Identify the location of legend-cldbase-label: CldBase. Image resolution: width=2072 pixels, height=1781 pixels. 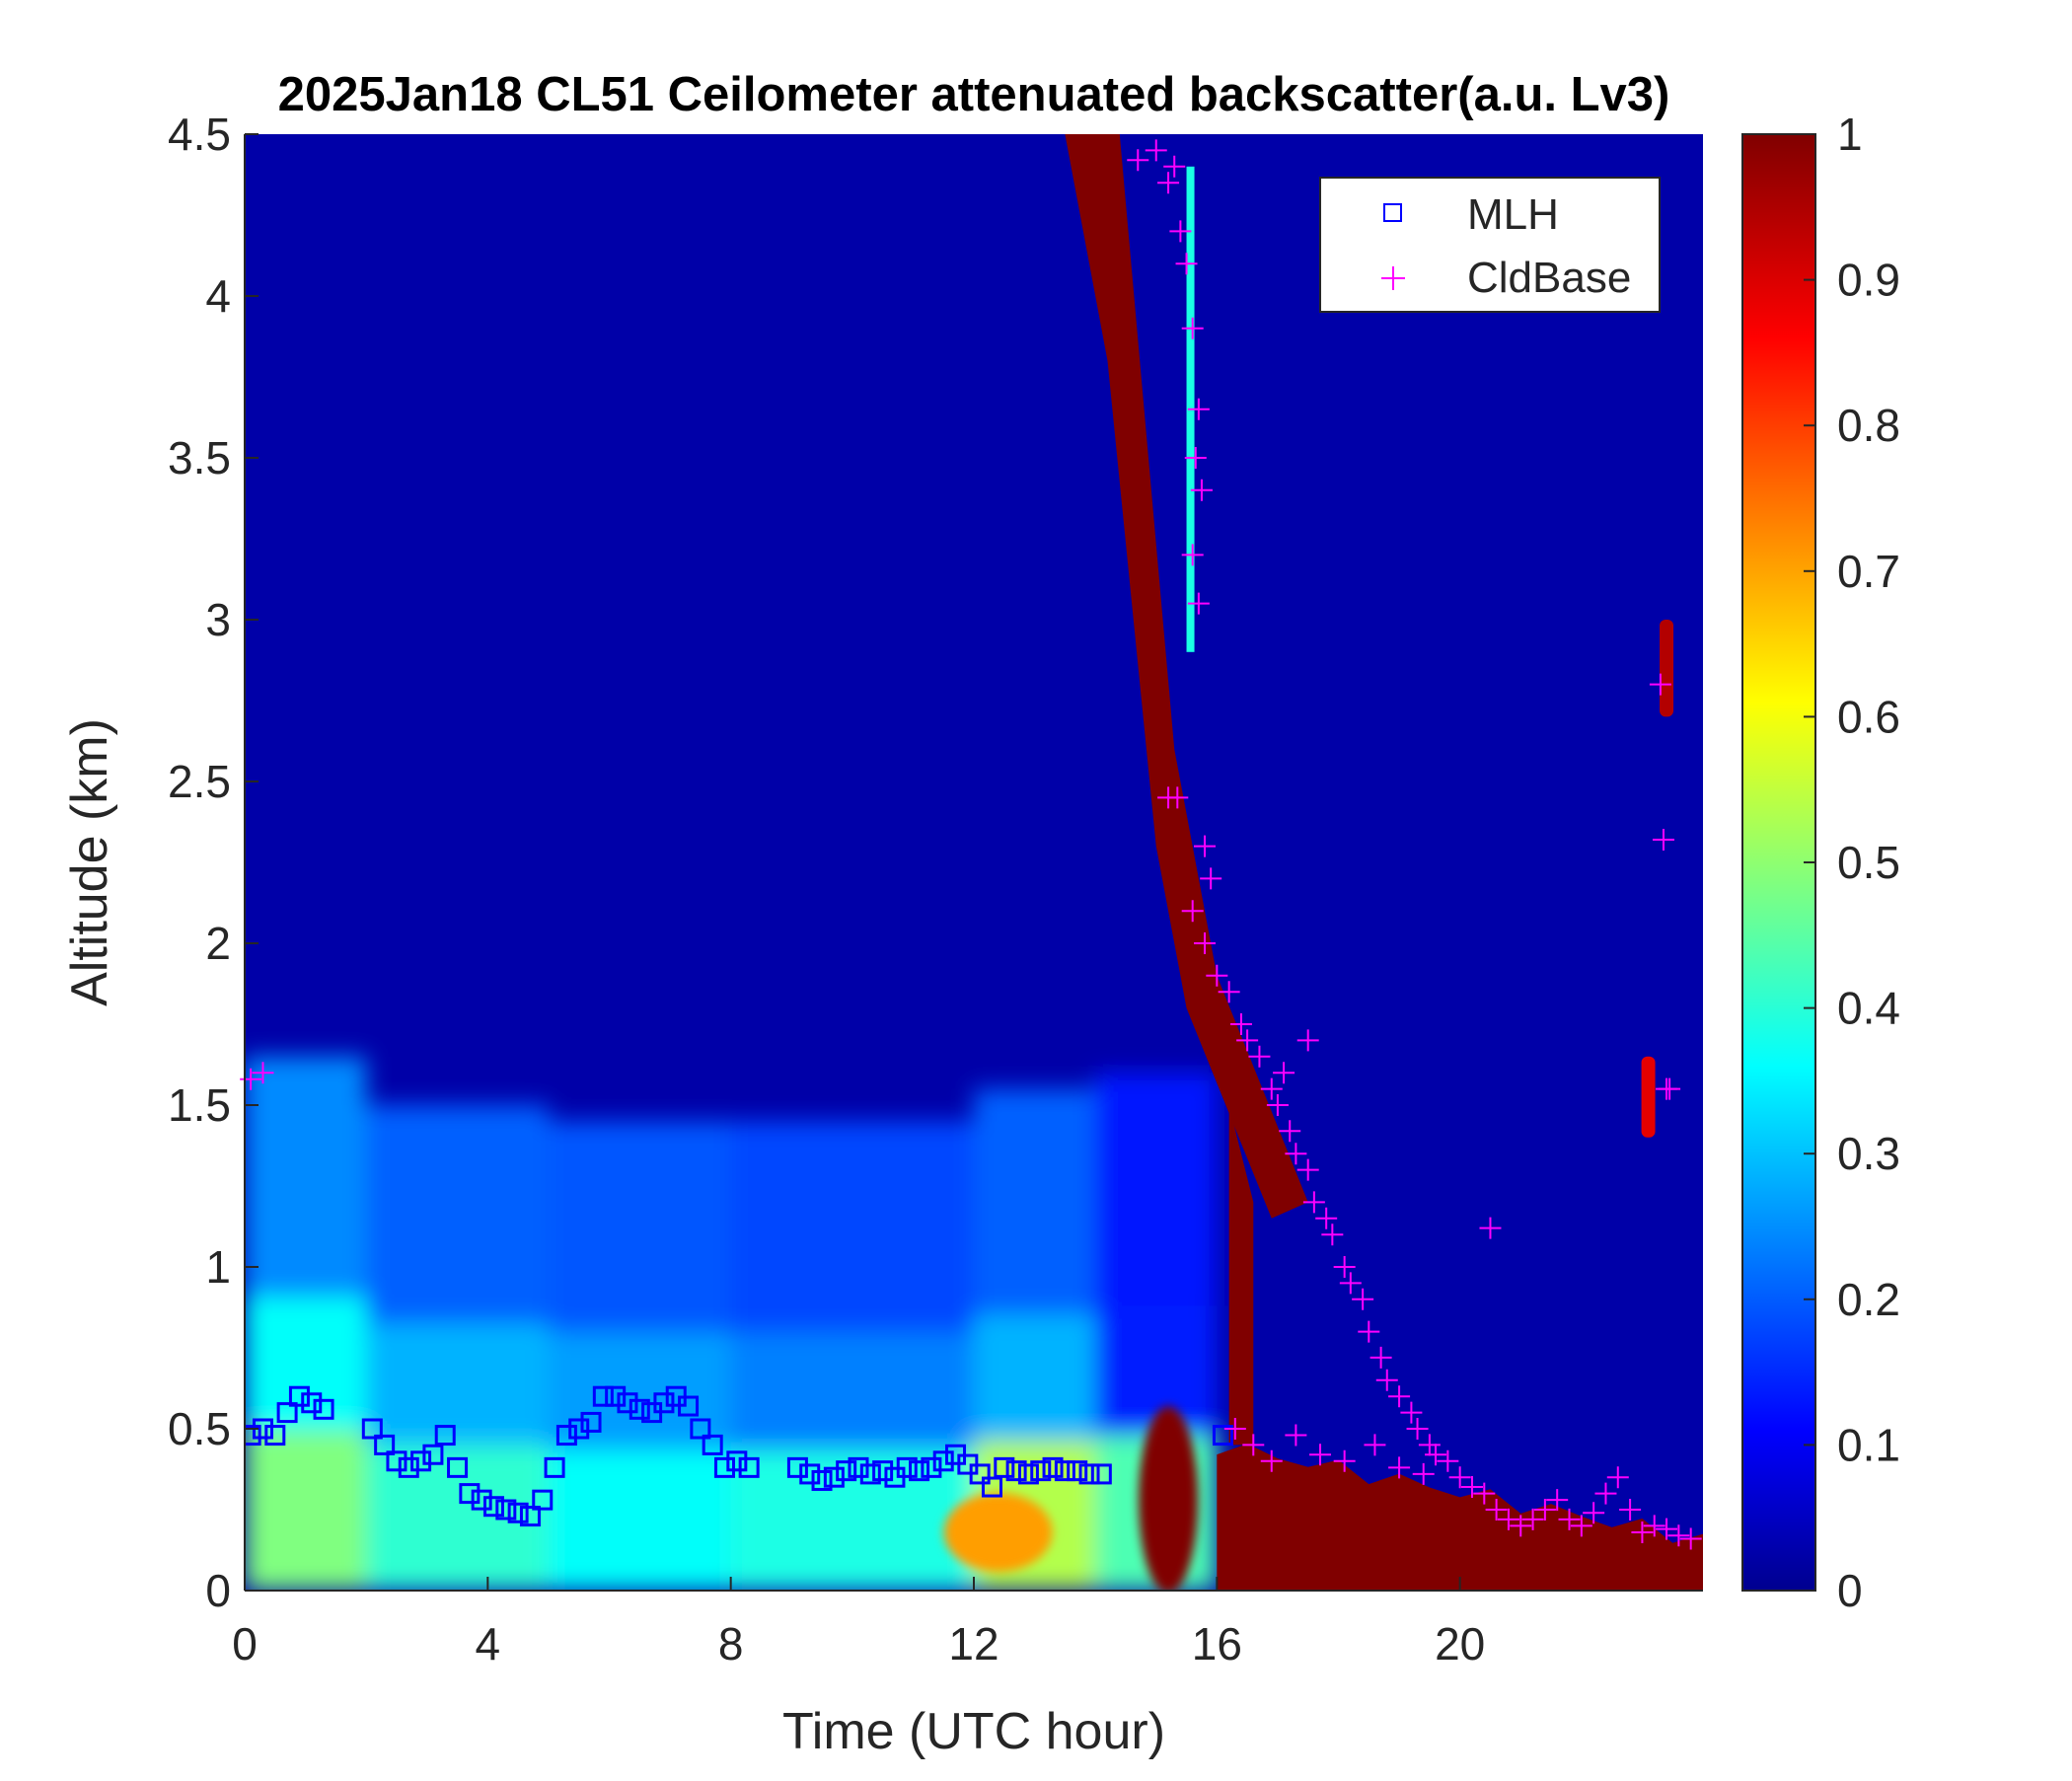
(1549, 278).